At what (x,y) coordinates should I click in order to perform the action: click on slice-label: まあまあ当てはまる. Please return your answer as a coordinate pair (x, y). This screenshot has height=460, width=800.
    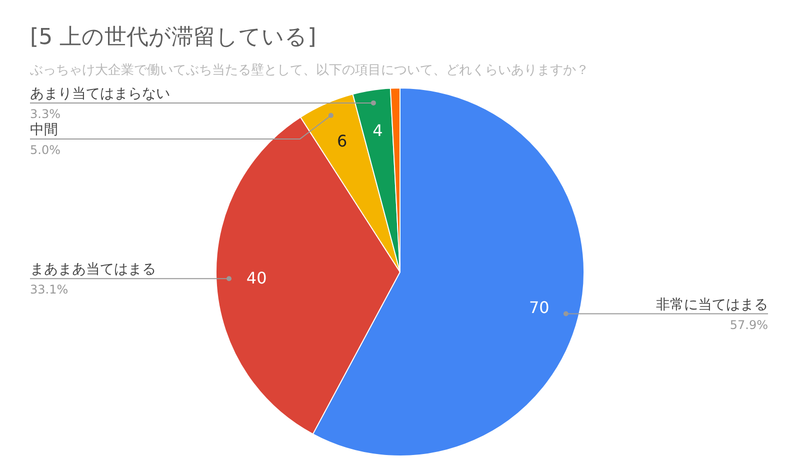
    Looking at the image, I should click on (93, 270).